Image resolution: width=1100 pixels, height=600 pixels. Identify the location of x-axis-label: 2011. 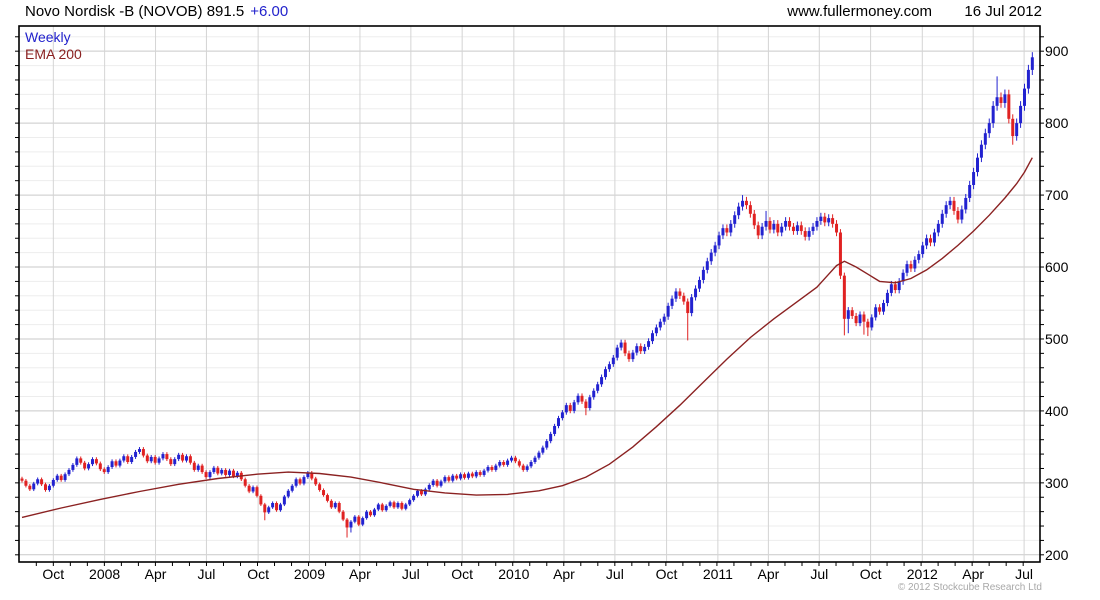
(718, 574).